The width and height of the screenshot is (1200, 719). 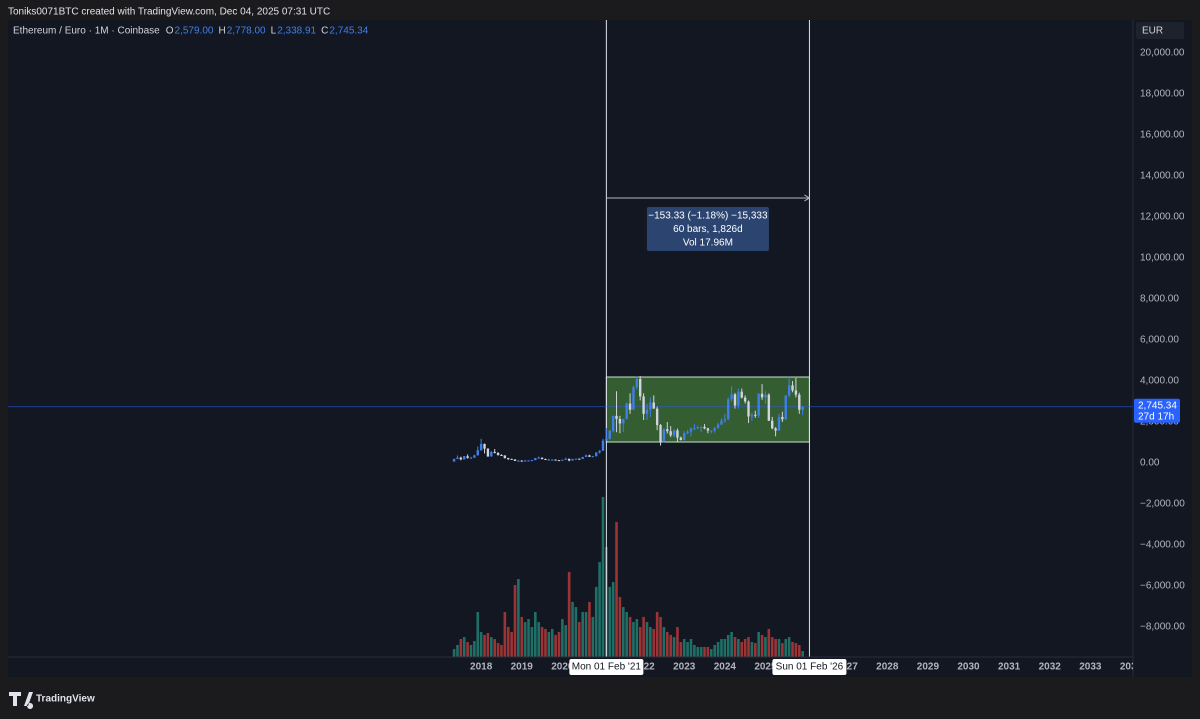 What do you see at coordinates (887, 667) in the screenshot?
I see `x-tick-label: 2028` at bounding box center [887, 667].